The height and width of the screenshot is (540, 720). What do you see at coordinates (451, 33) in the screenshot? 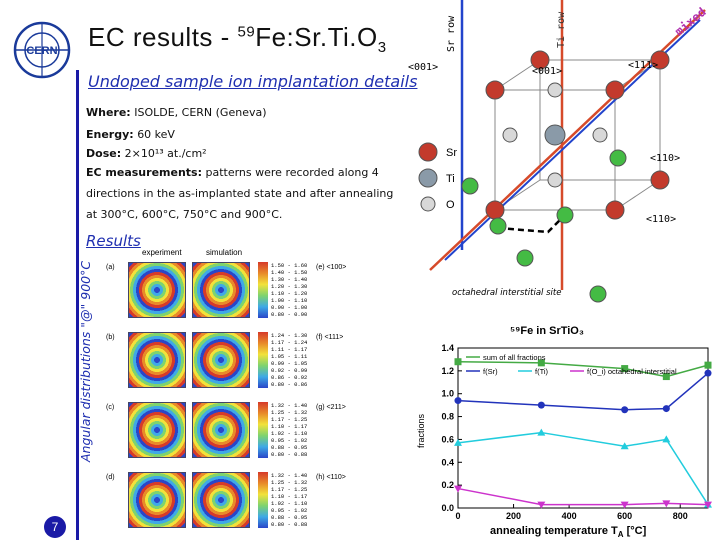
I see `sr-row-label: Sr row` at bounding box center [451, 33].